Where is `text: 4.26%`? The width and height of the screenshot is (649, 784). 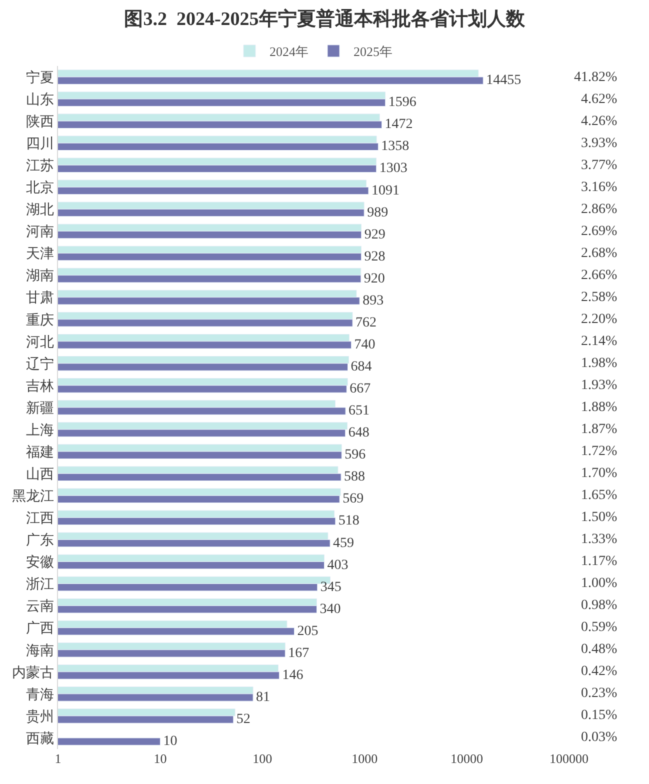
text: 4.26% is located at coordinates (599, 121).